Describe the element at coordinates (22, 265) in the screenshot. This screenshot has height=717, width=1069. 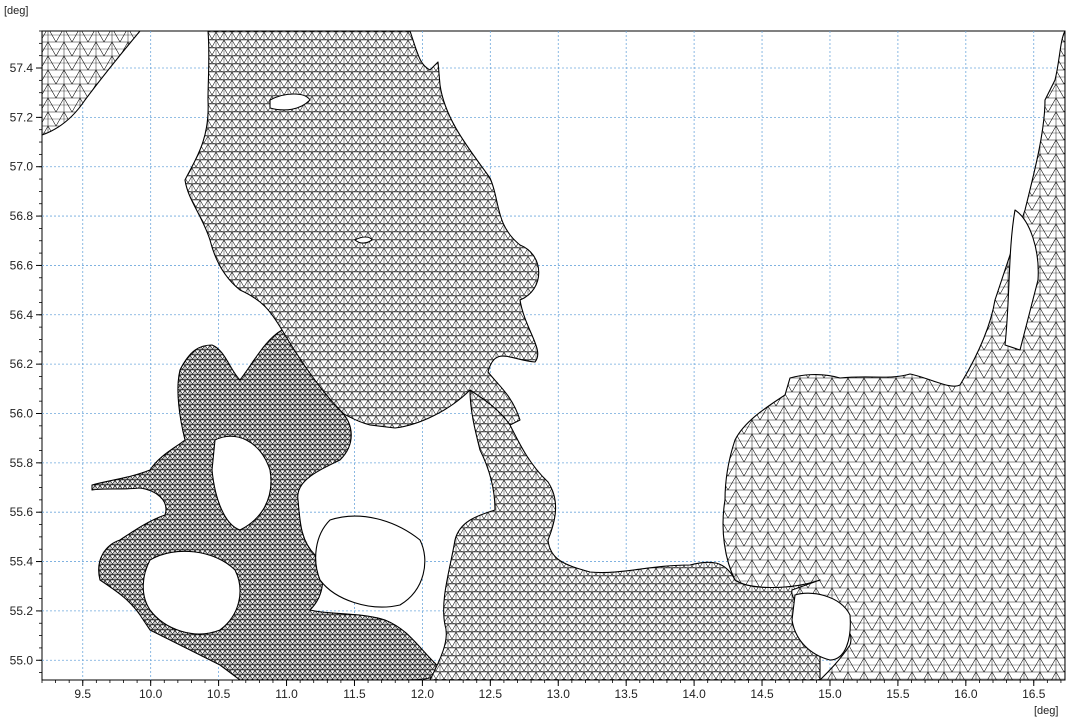
I see `y-tick-label: 56.6` at that location.